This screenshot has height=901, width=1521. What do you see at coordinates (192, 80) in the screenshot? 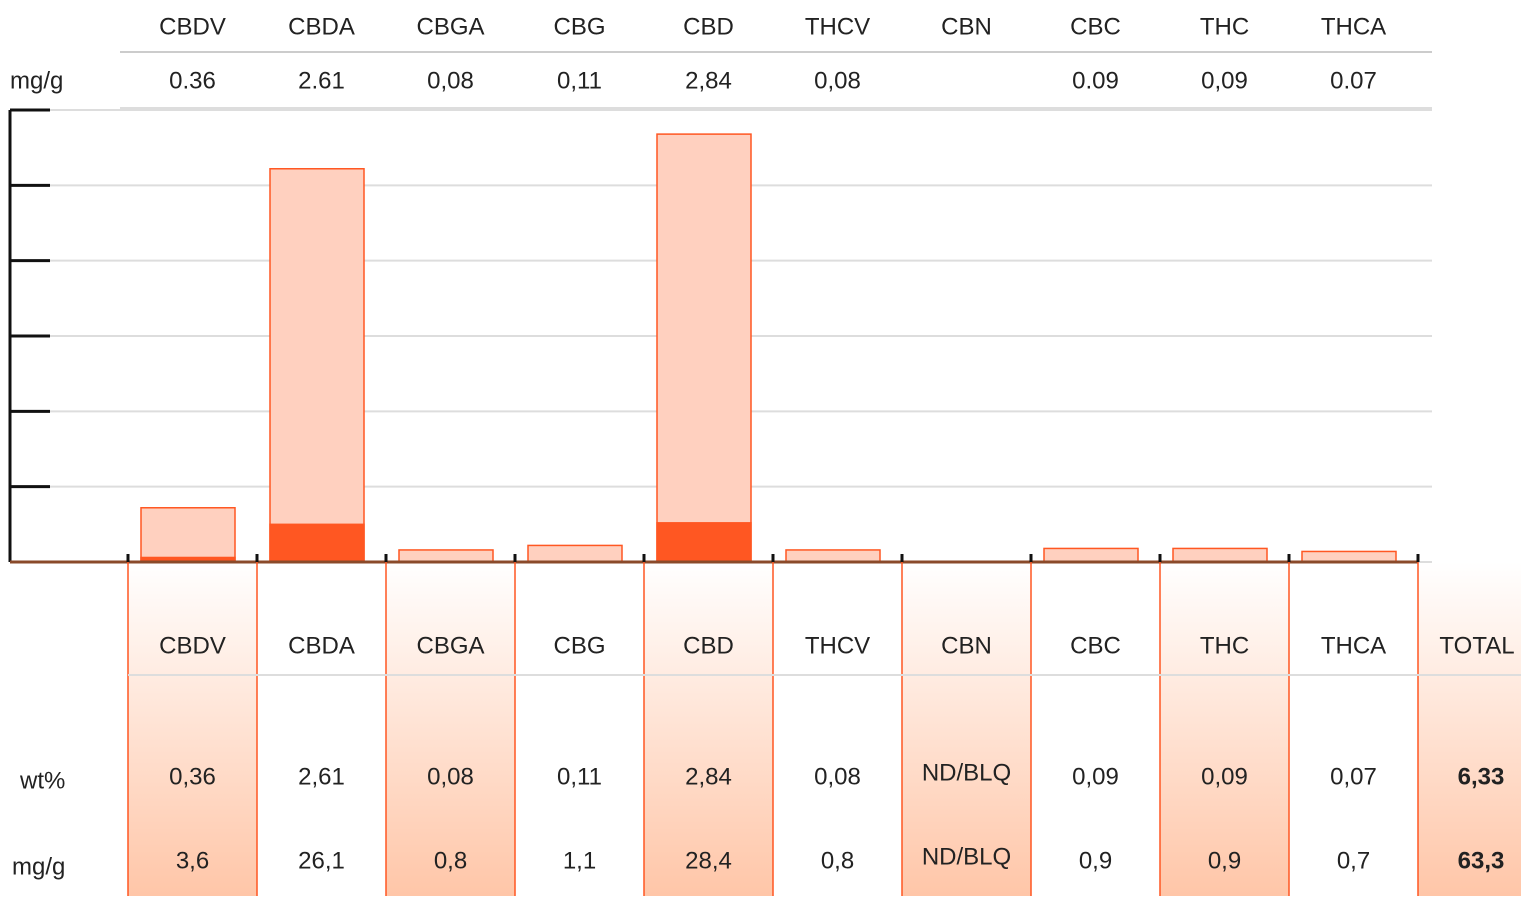
I see `value-label: 0.36` at bounding box center [192, 80].